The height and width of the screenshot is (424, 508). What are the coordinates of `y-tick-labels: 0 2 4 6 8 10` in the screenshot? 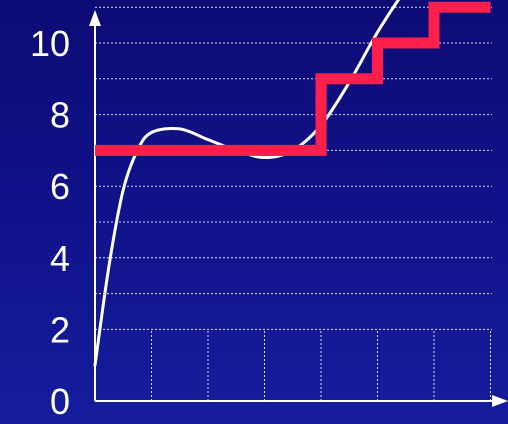 It's located at (50, 222).